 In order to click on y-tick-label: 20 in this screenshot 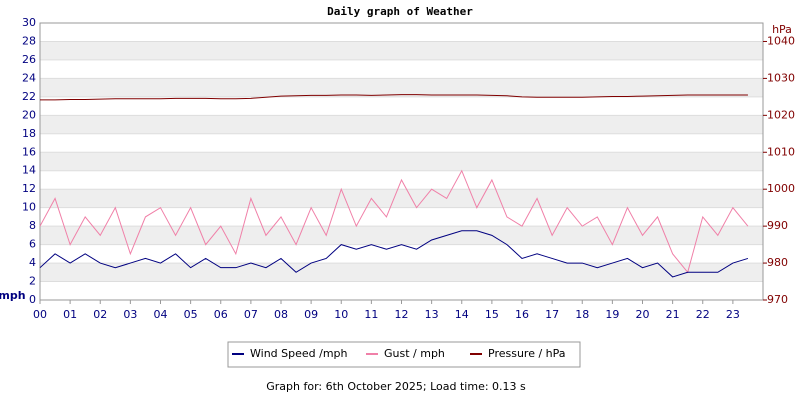, I will do `click(29, 114)`.